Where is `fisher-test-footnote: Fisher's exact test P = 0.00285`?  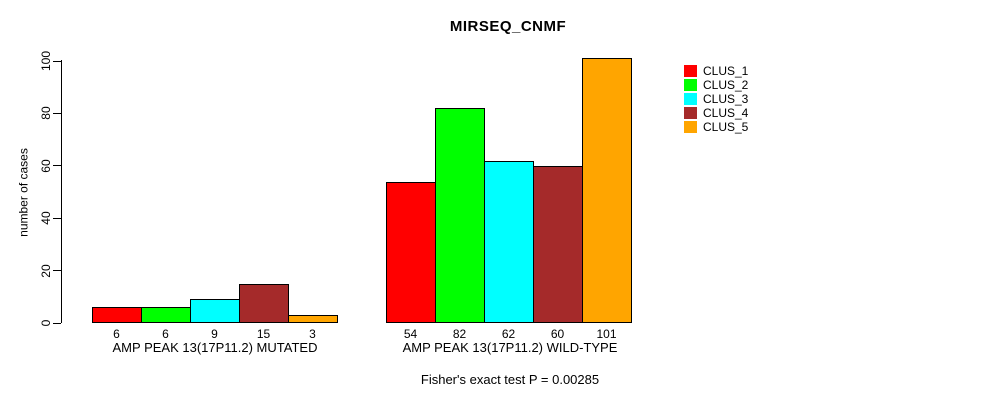 fisher-test-footnote: Fisher's exact test P = 0.00285 is located at coordinates (510, 379).